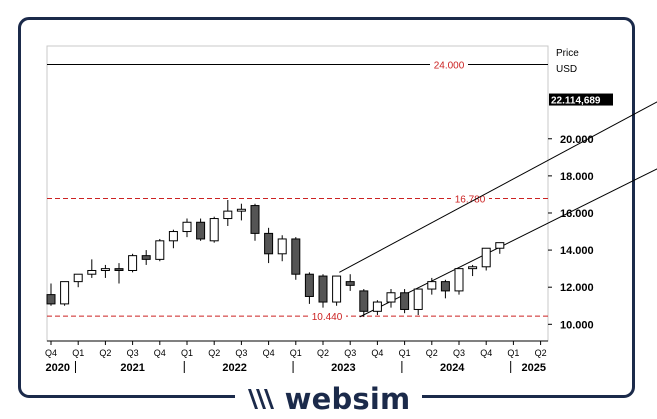 This screenshot has width=657, height=419. Describe the element at coordinates (132, 368) in the screenshot. I see `year-label: 2021` at that location.